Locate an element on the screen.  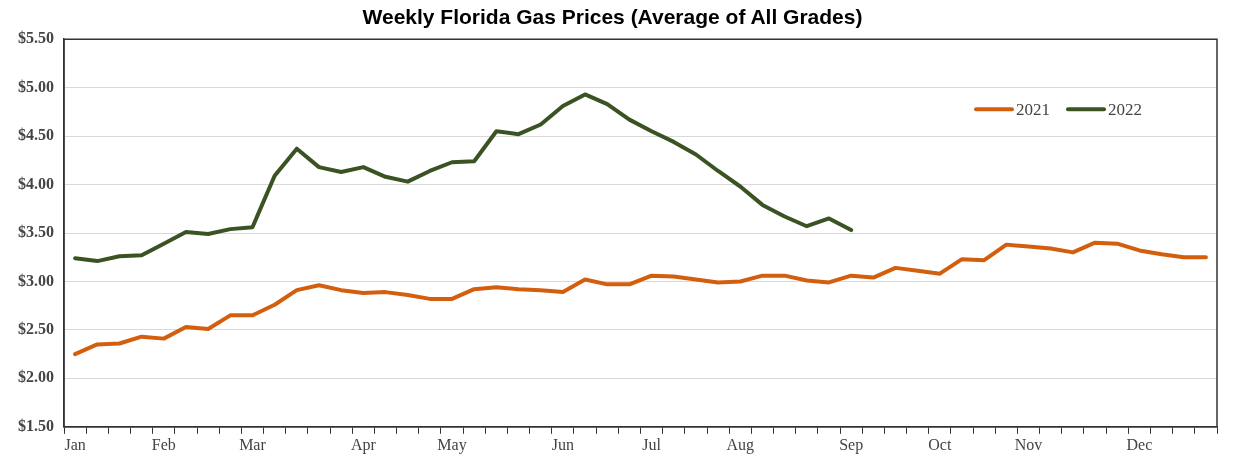
y-tick-label: $1.50 is located at coordinates (36, 425).